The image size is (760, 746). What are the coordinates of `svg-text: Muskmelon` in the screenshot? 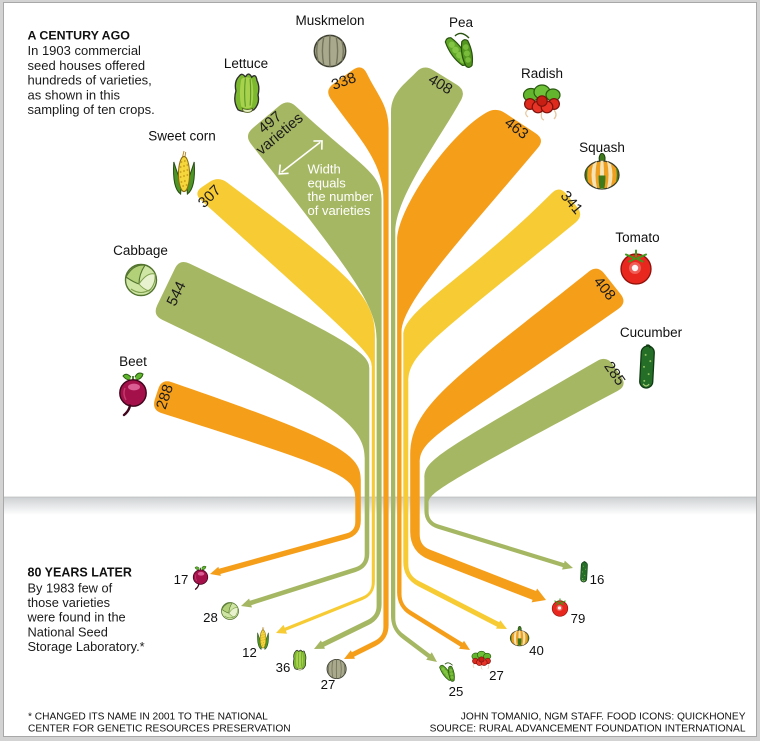 It's located at (329, 20).